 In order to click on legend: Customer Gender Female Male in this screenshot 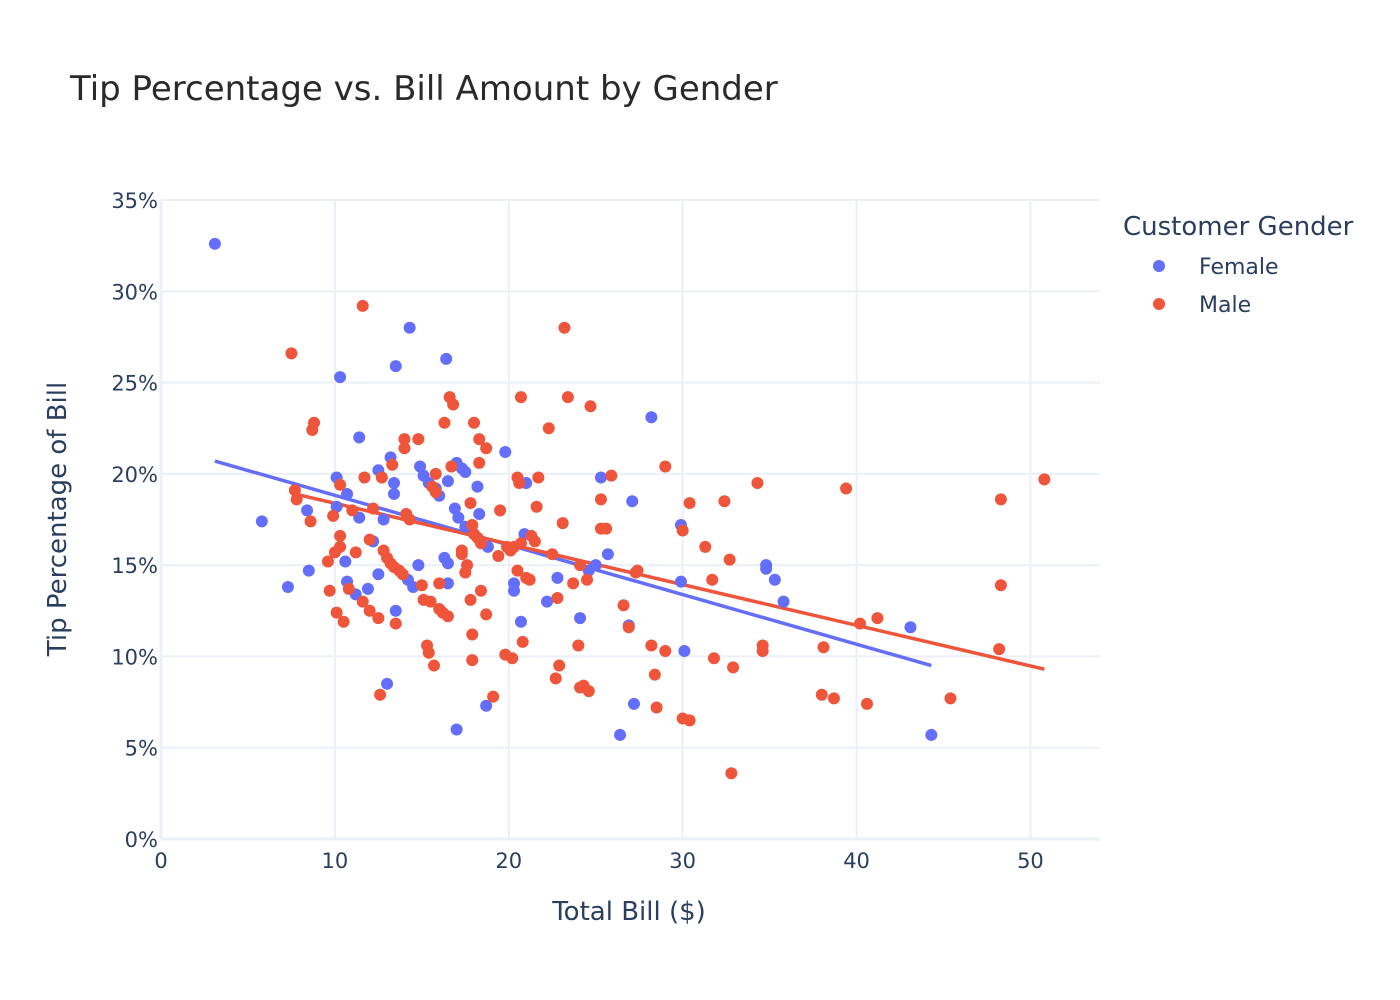, I will do `click(1238, 265)`.